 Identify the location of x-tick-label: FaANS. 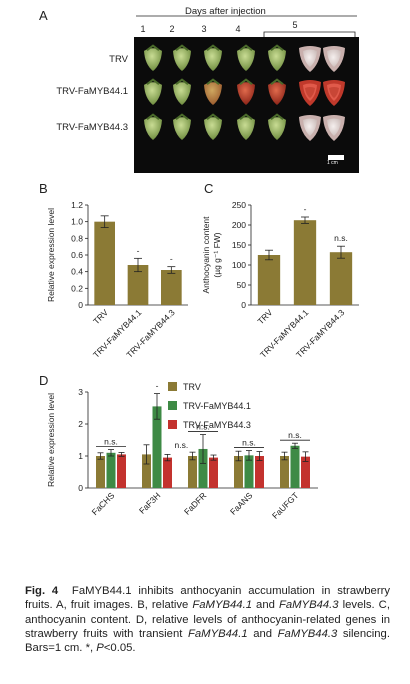
(241, 503).